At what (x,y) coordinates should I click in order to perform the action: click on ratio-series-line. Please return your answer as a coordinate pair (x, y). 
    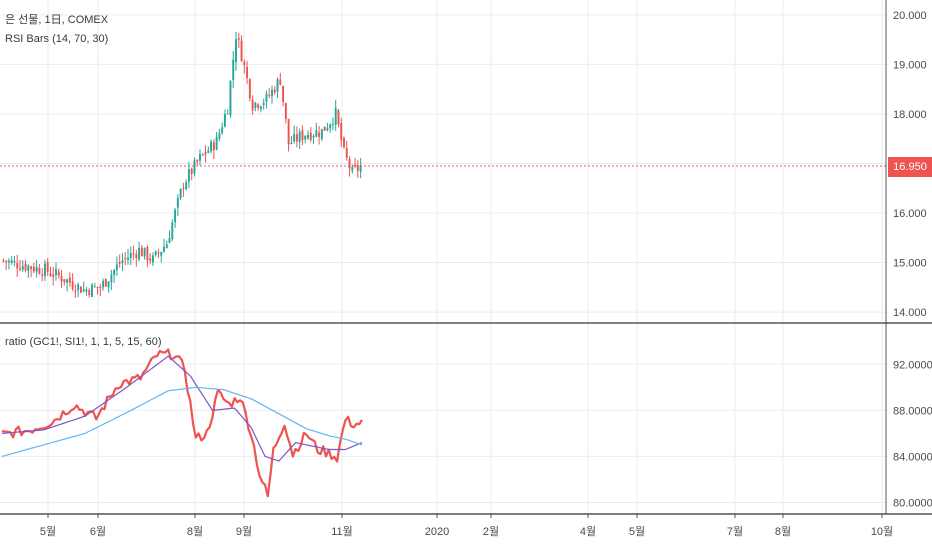
    Looking at the image, I should click on (182, 423).